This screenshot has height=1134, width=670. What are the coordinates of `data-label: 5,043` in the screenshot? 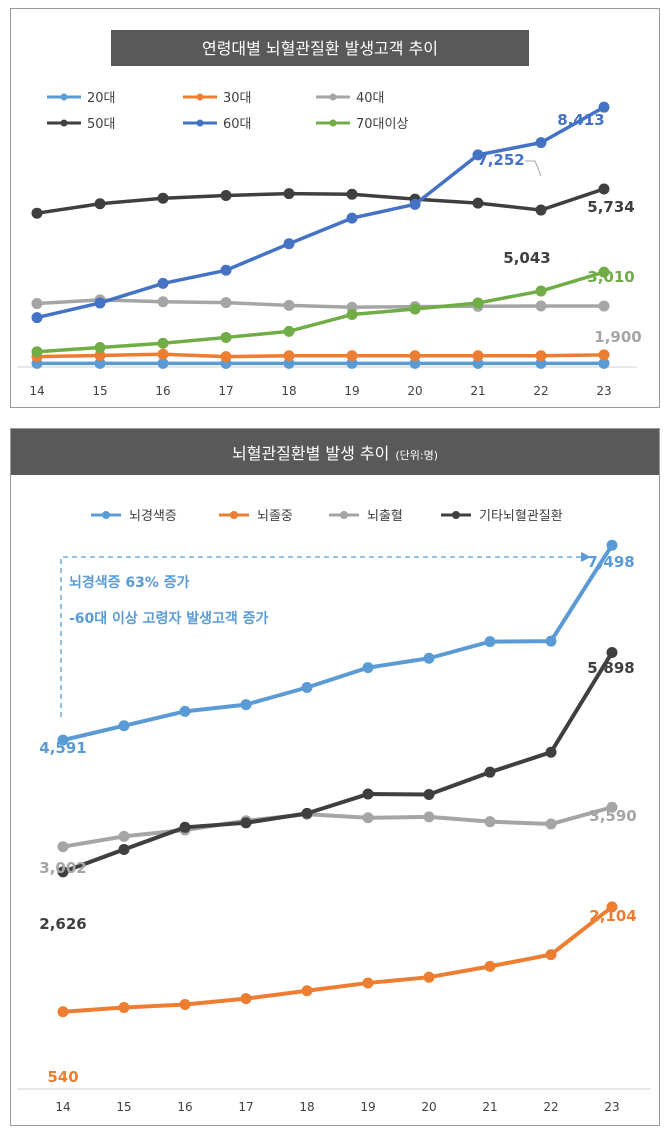 It's located at (526, 258).